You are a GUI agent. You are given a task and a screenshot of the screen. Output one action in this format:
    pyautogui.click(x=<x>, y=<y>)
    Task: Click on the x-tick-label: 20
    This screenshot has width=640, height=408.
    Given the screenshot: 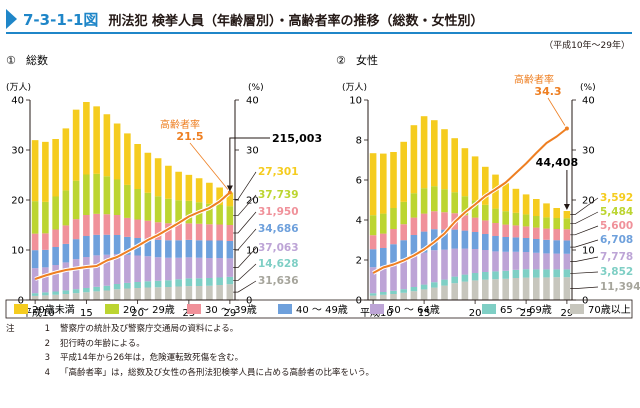 What is the action you would take?
    pyautogui.click(x=137, y=313)
    